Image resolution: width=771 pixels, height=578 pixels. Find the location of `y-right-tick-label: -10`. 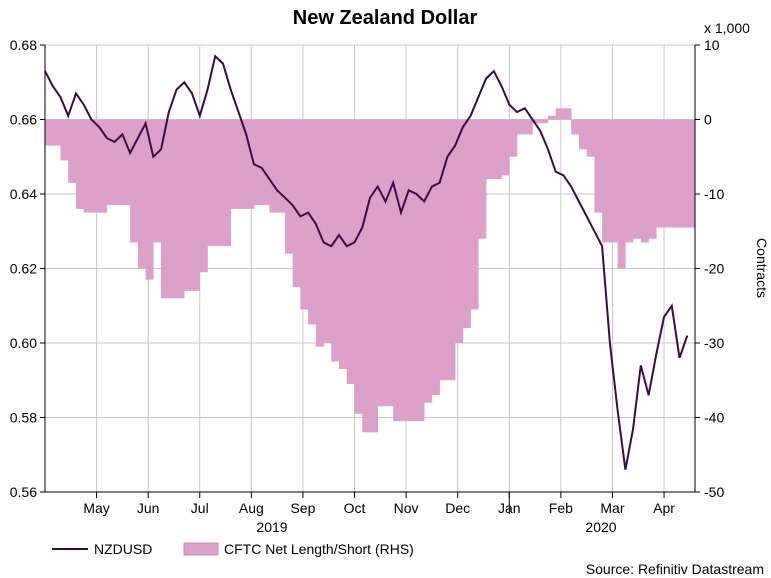

y-right-tick-label: -10 is located at coordinates (714, 194).